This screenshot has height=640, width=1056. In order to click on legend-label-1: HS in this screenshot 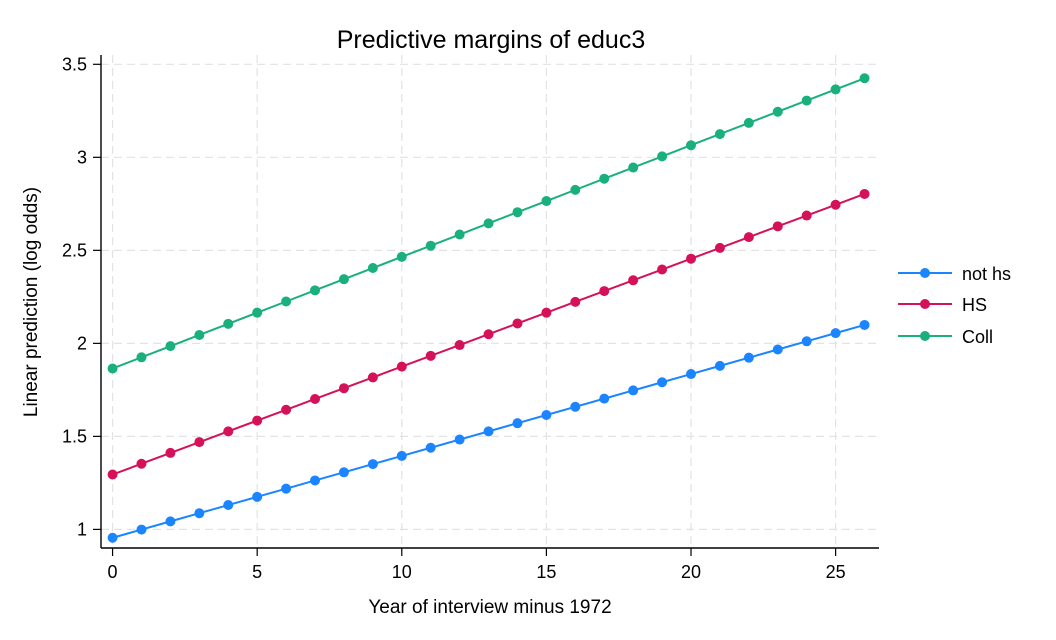, I will do `click(974, 305)`.